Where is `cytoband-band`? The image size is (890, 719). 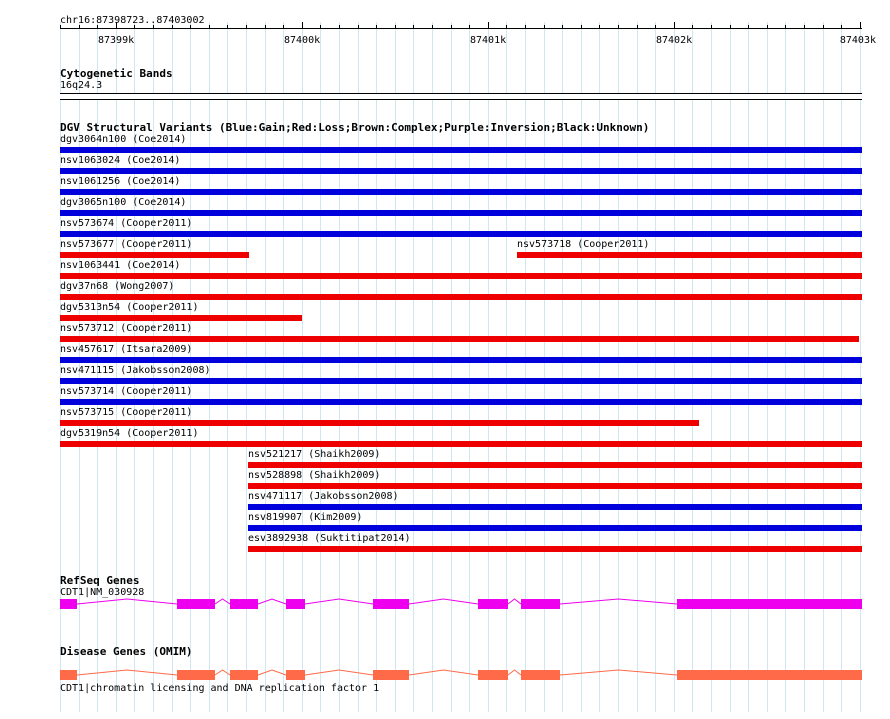 cytoband-band is located at coordinates (461, 96).